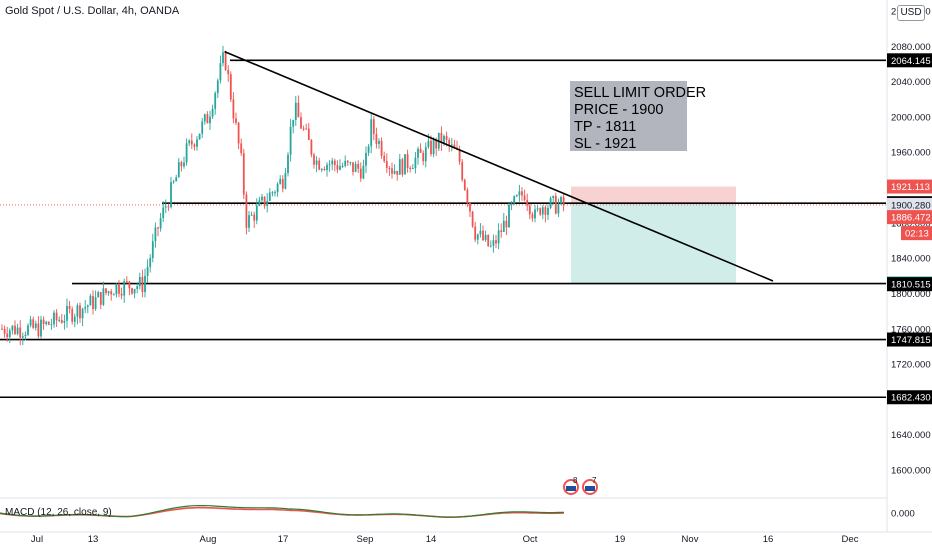 The width and height of the screenshot is (932, 550). Describe the element at coordinates (365, 539) in the screenshot. I see `x-tick-label: Sep` at that location.